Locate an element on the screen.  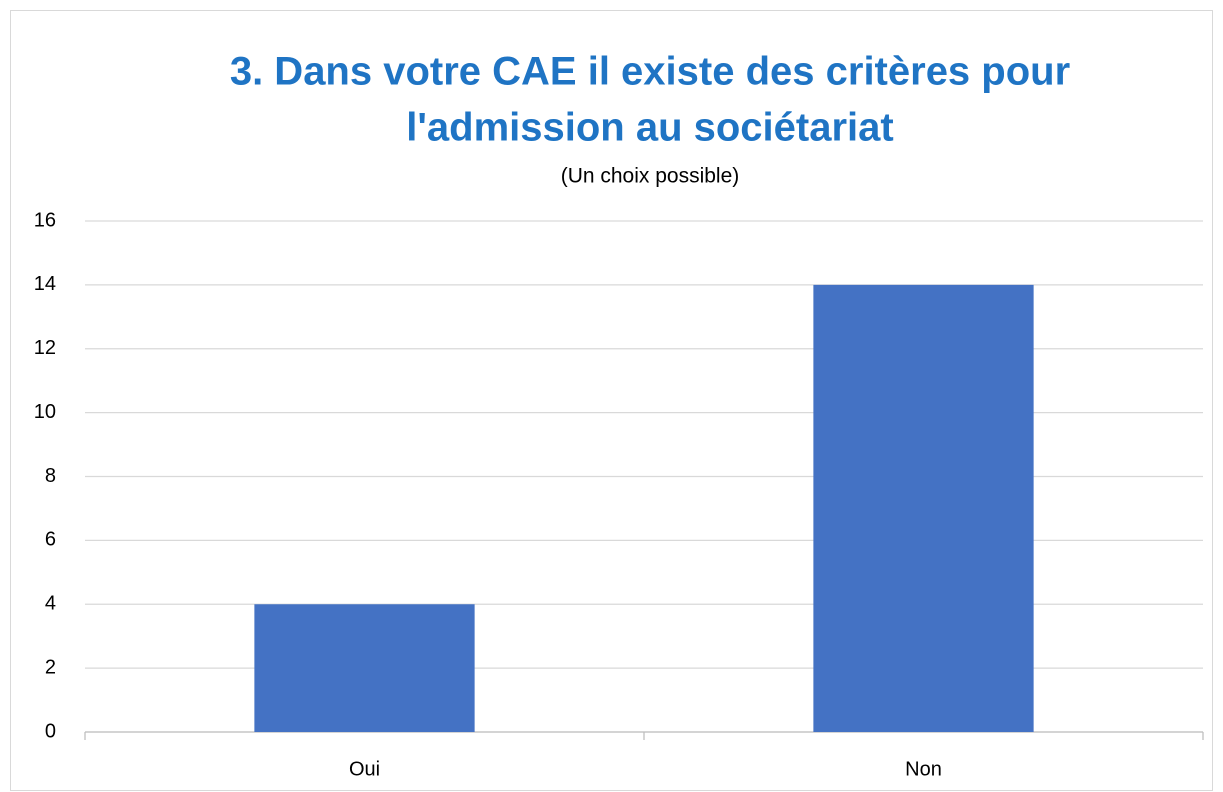
y-tick-label: 12 is located at coordinates (45, 348).